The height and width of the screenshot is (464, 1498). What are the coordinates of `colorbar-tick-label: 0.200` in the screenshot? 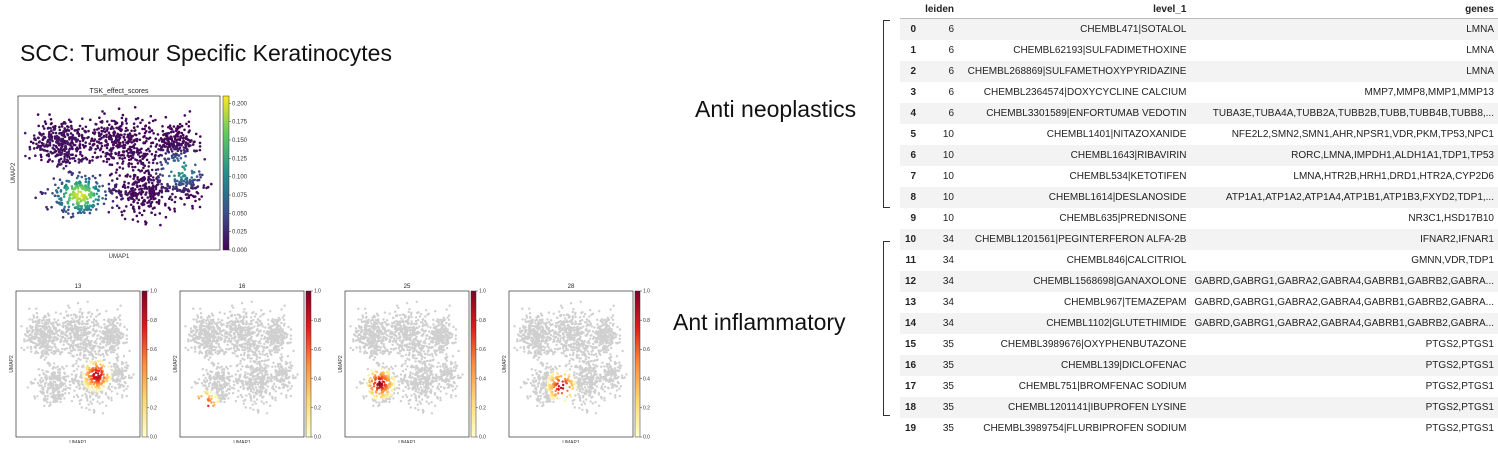 It's located at (240, 104).